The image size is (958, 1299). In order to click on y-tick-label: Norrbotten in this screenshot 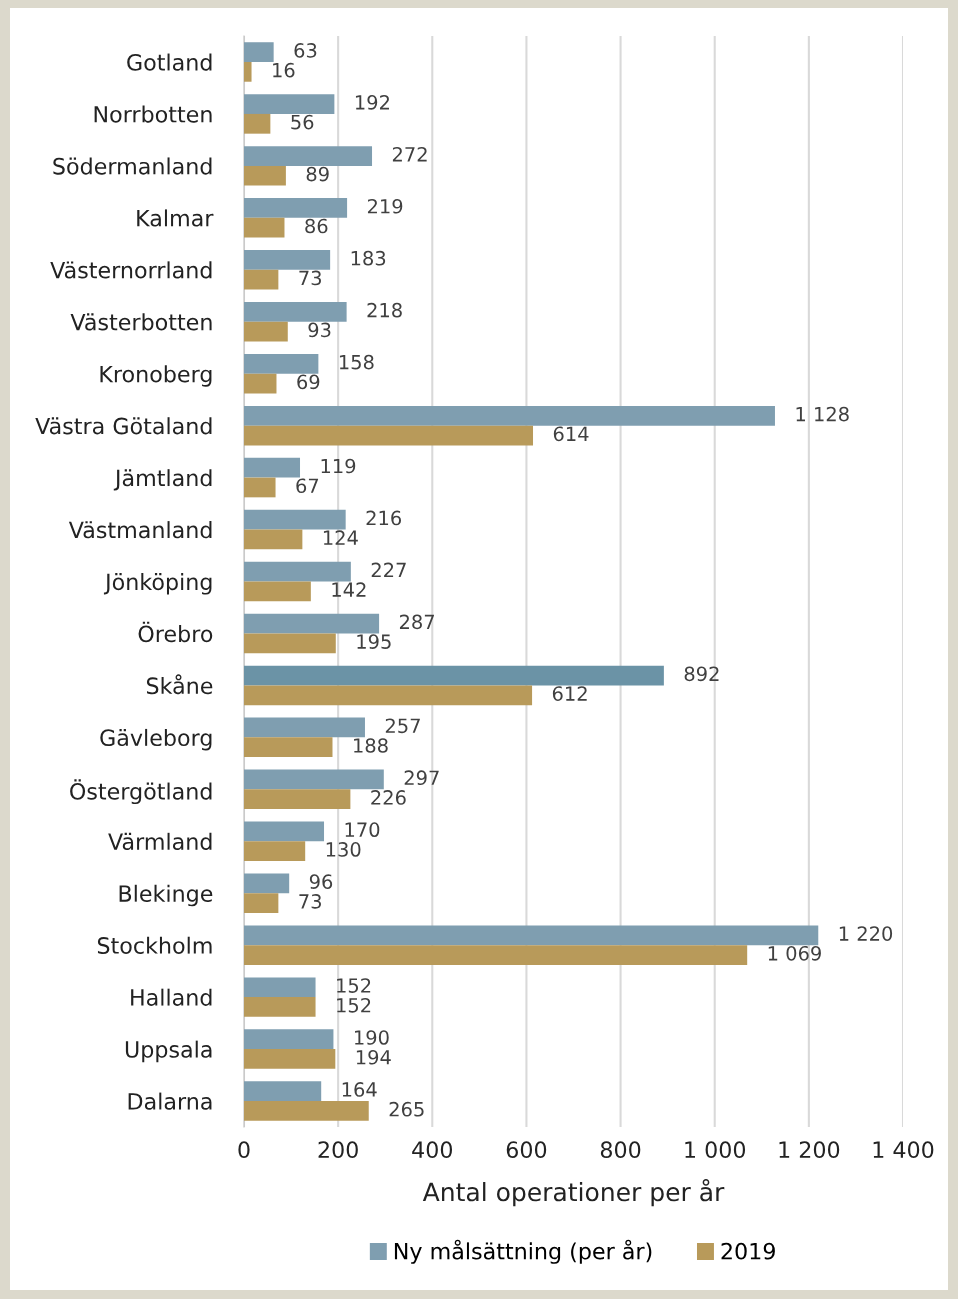, I will do `click(153, 114)`.